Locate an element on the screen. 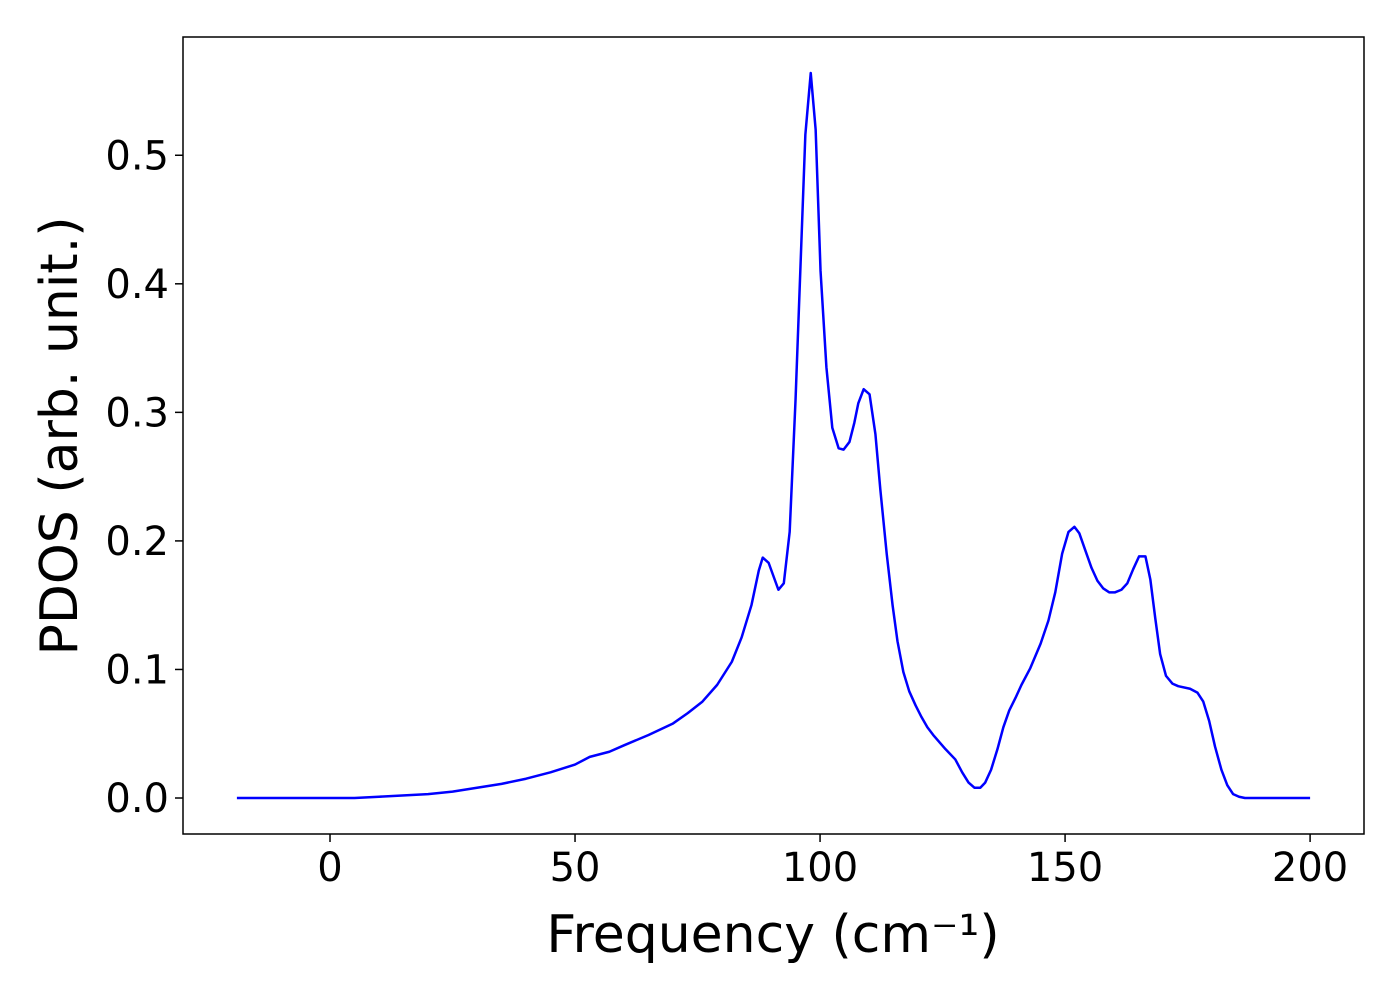 The height and width of the screenshot is (1000, 1400). x-tick-label: 0 is located at coordinates (329, 868).